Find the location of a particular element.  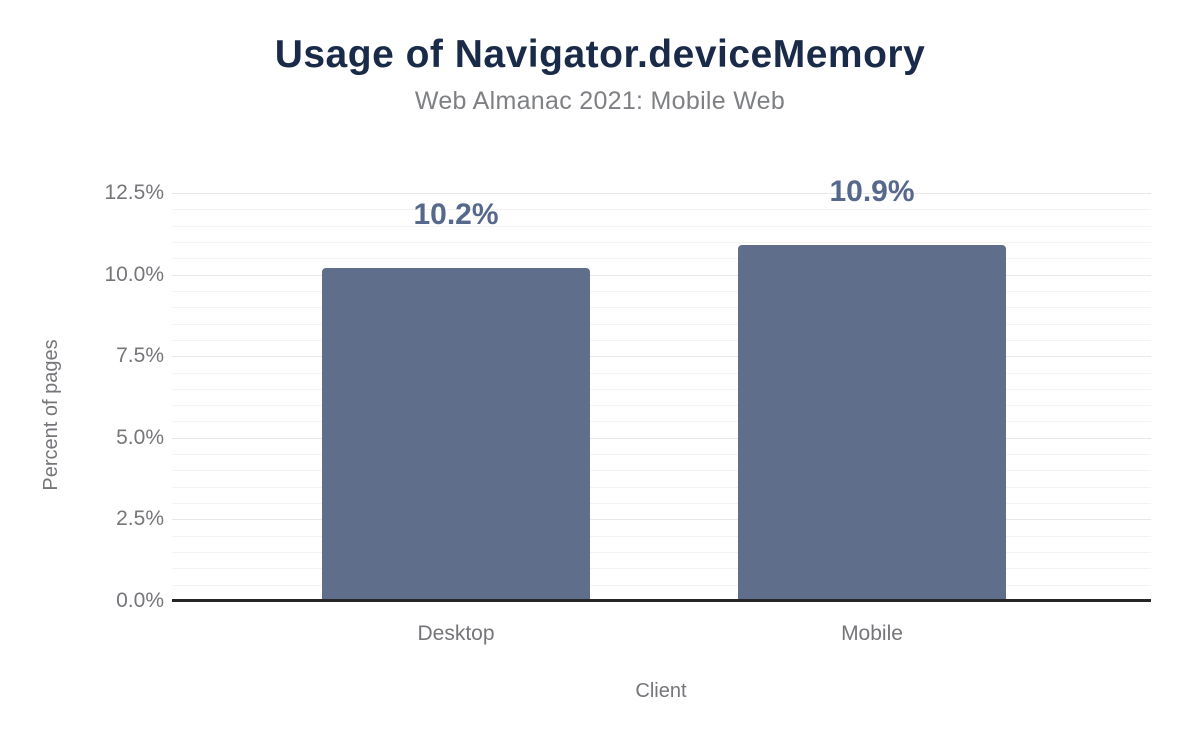

x-axis-title: Client is located at coordinates (661, 691).